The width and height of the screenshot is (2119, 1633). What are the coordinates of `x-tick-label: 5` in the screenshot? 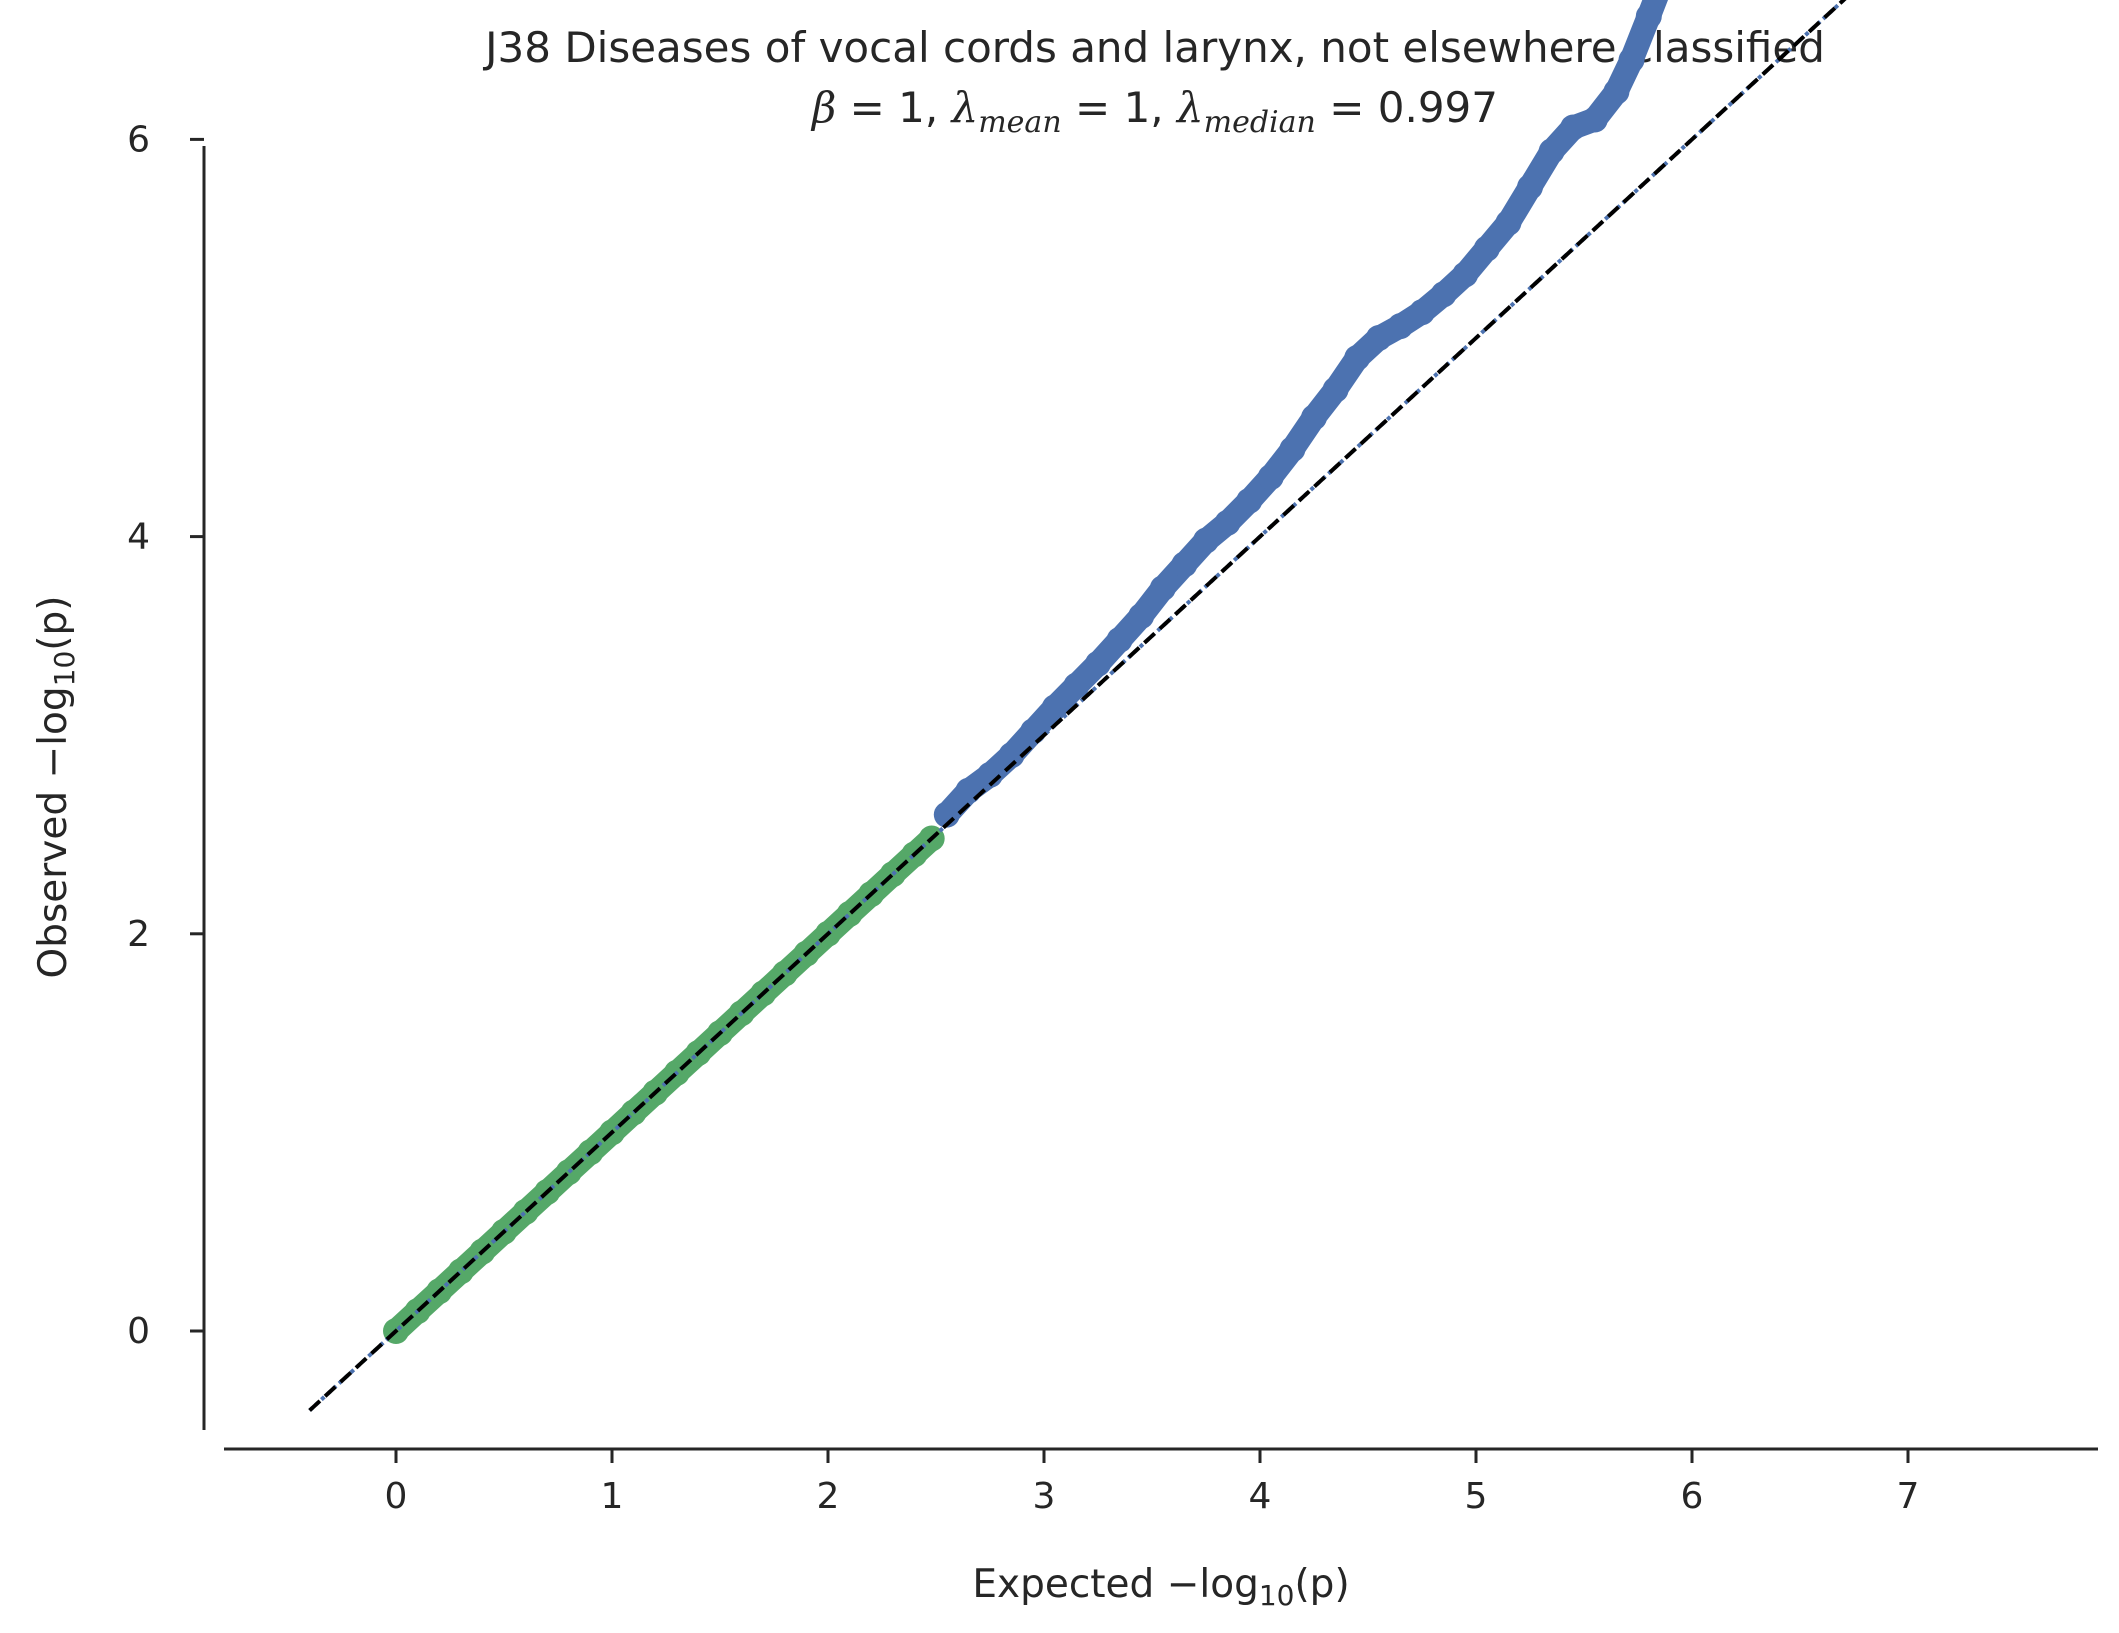 It's located at (1476, 1496).